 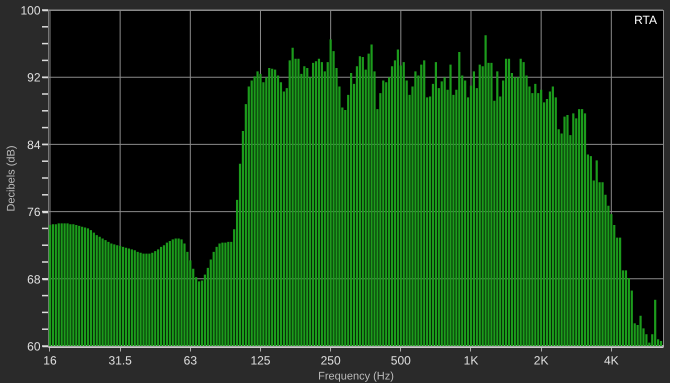 I want to click on x-tick-label: 125, so click(x=260, y=361).